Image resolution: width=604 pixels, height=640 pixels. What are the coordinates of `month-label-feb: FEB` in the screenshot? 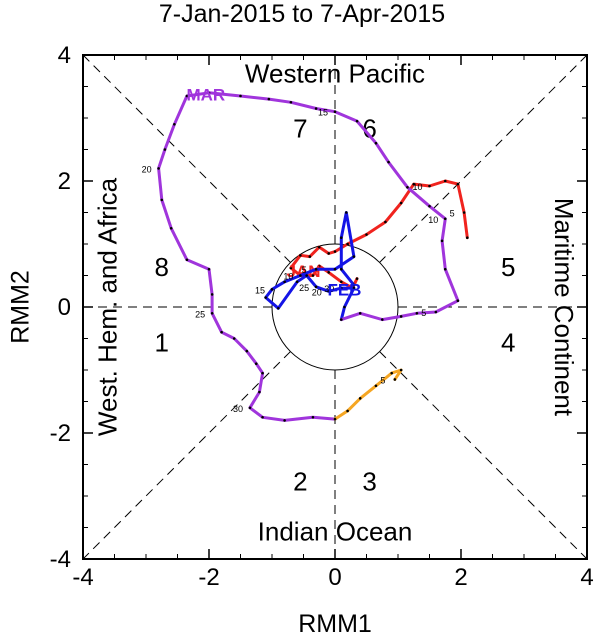 It's located at (344, 290).